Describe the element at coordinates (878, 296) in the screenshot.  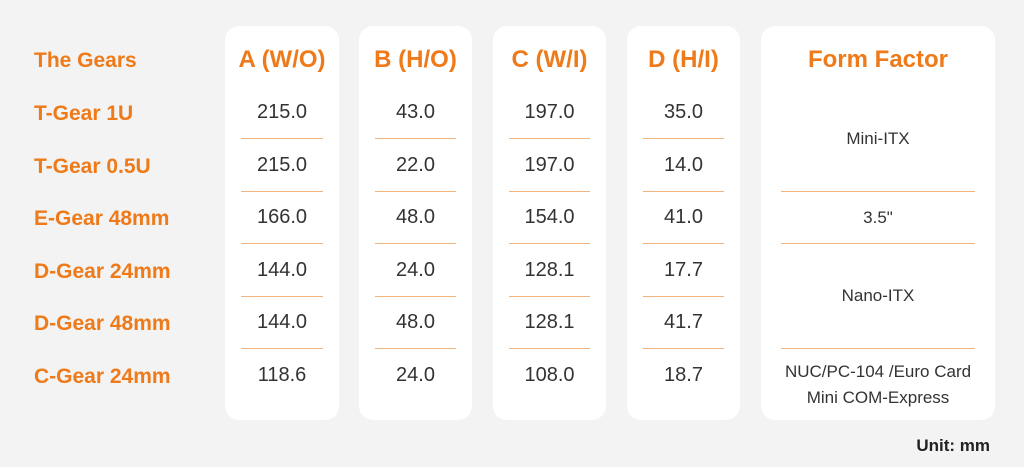
I see `form-factor-nano-itx: Nano-ITX` at that location.